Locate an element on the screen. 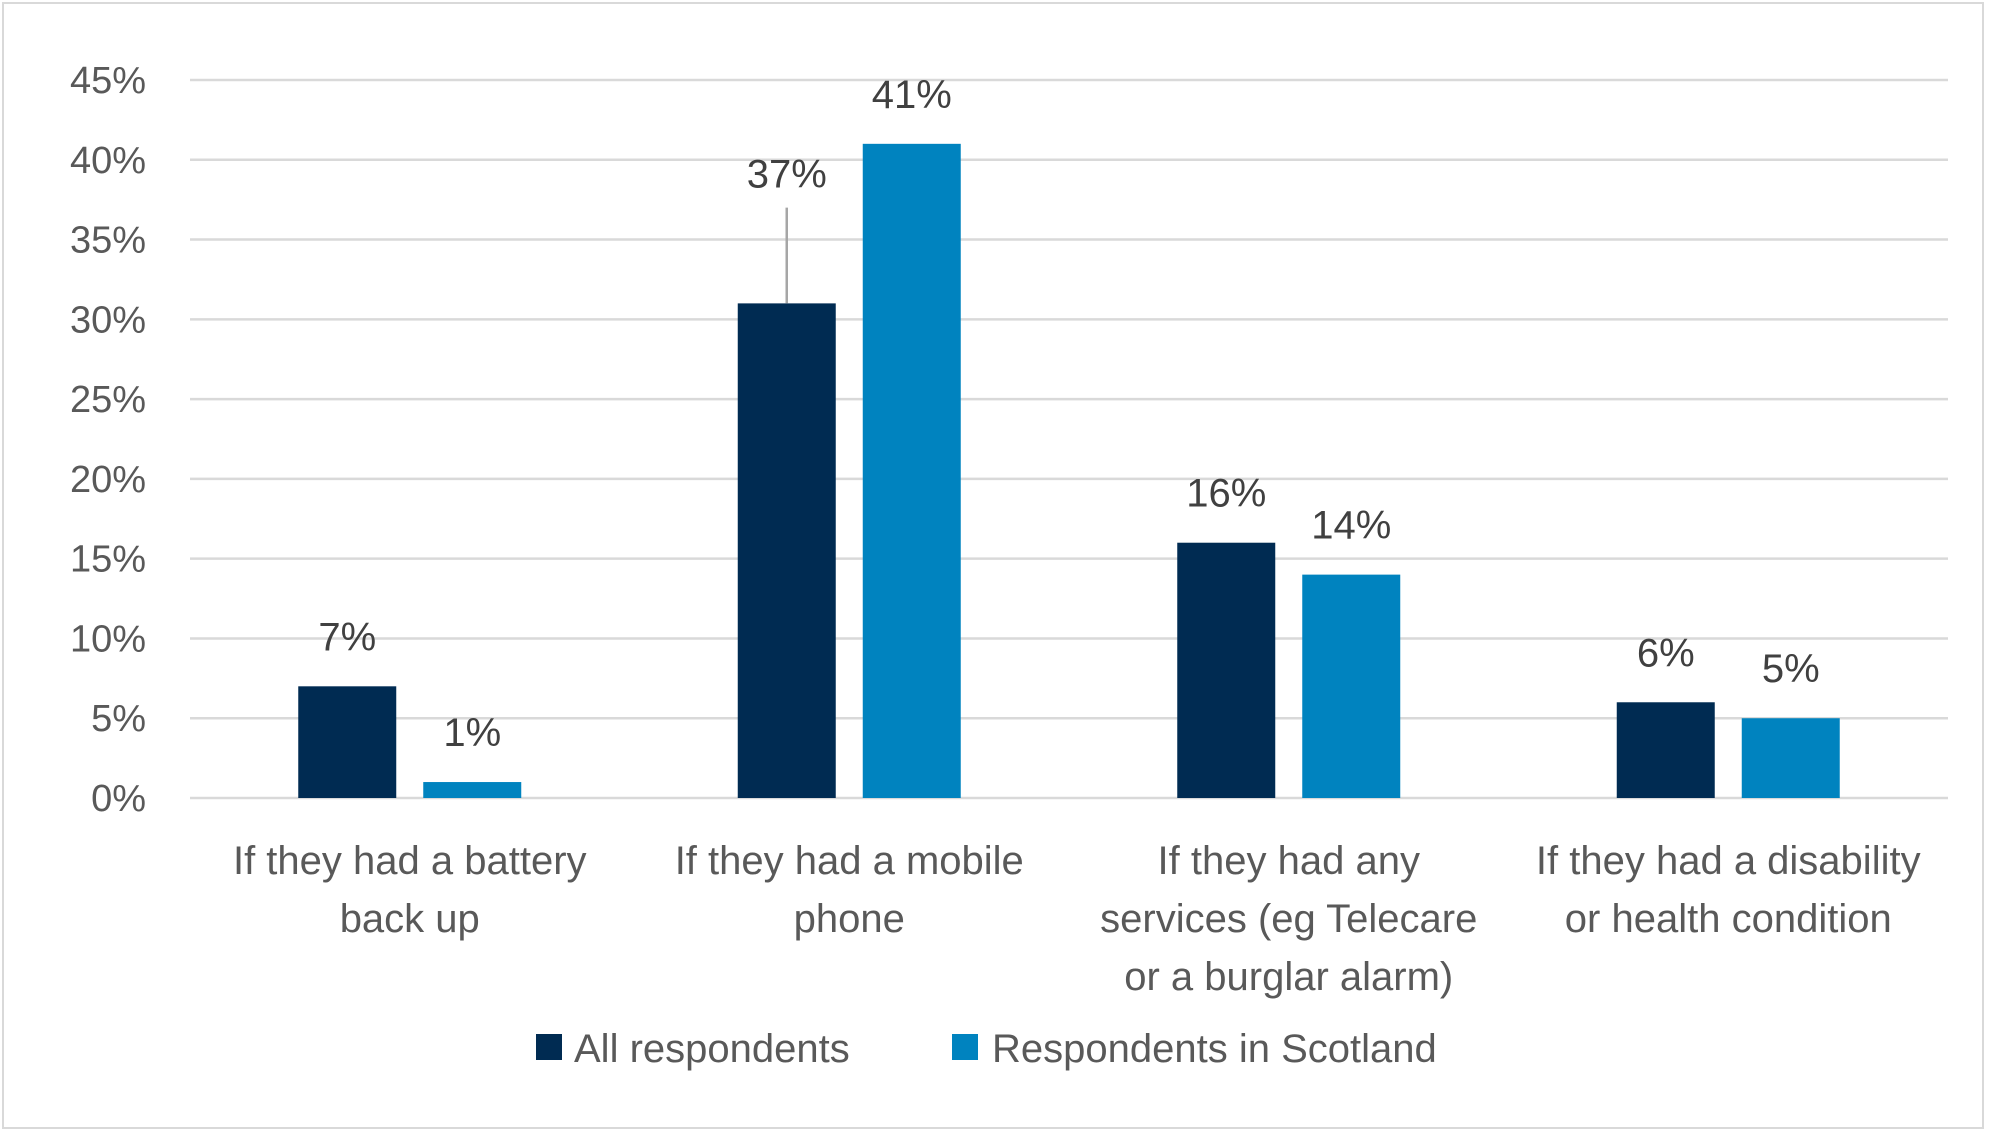 Image resolution: width=1990 pixels, height=1135 pixels. data-label: 16% is located at coordinates (1226, 494).